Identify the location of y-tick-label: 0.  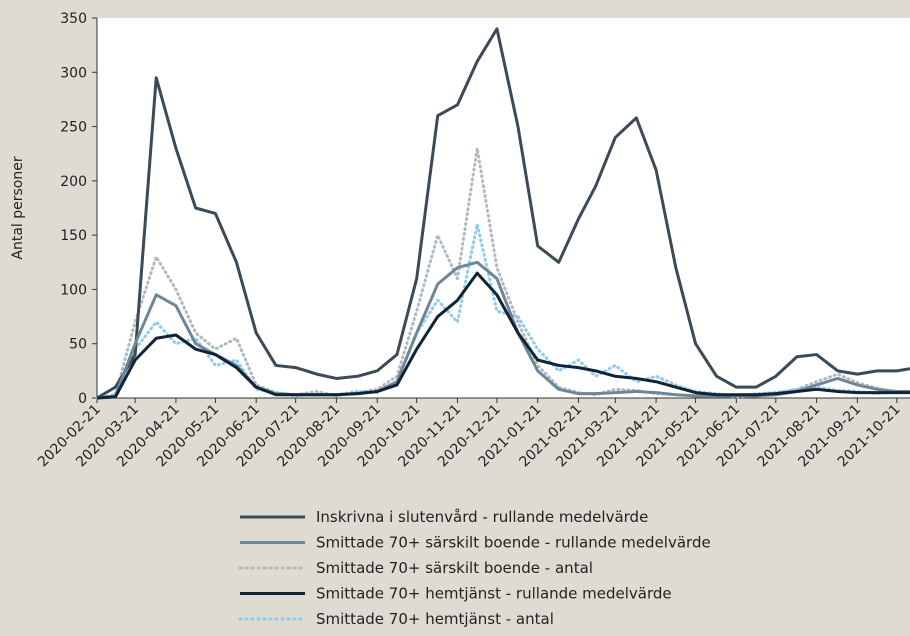
(82, 399).